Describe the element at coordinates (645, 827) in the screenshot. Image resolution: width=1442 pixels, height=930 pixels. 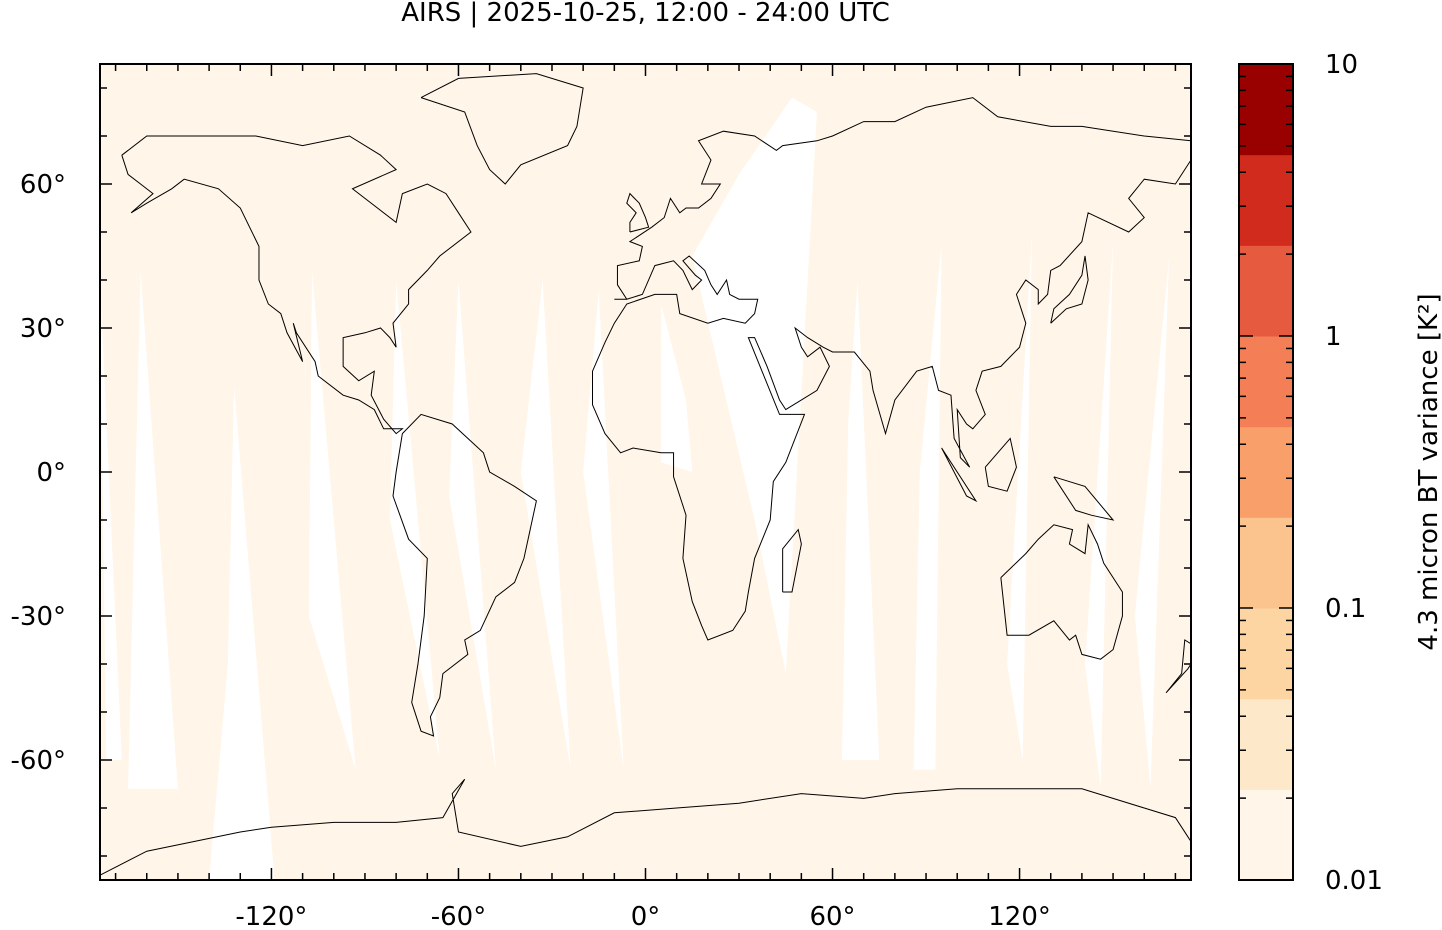
I see `coastline-antarctica` at that location.